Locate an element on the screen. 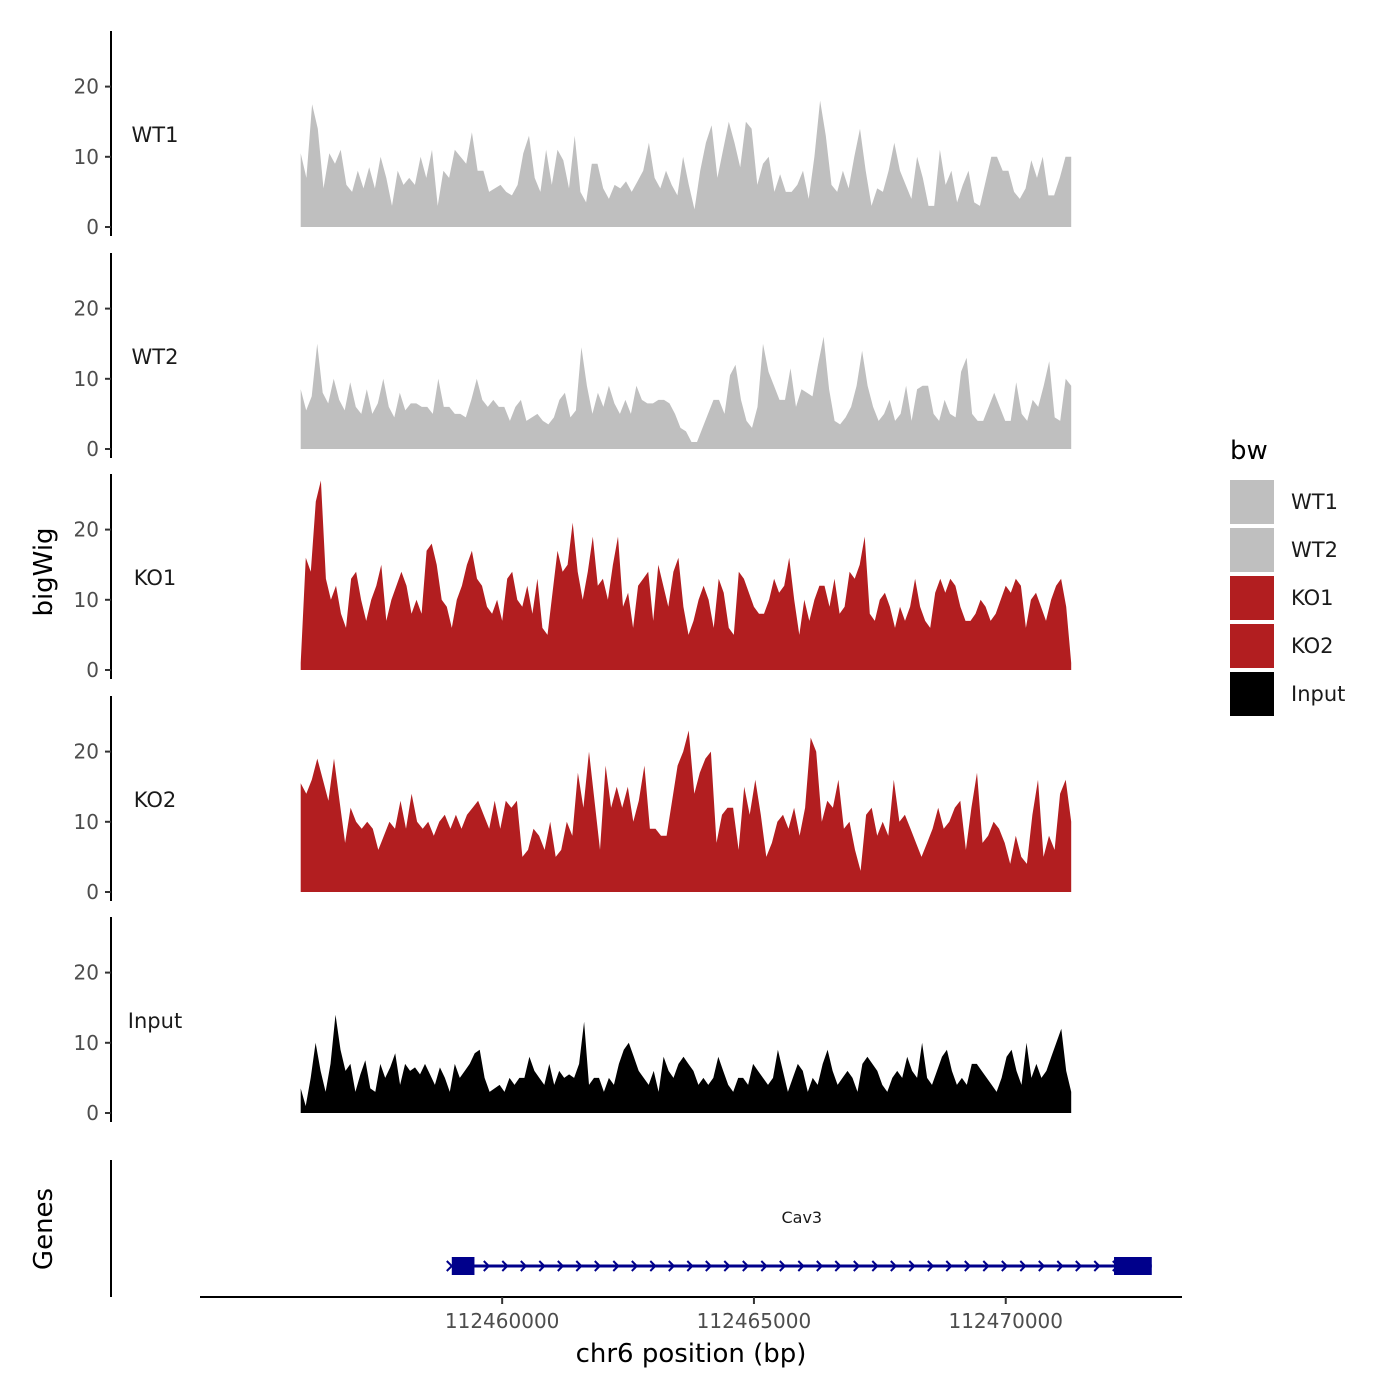 This screenshot has height=1400, width=1400. legend-entries: WT1 WT2 KO1 KO2 Input is located at coordinates (1287, 598).